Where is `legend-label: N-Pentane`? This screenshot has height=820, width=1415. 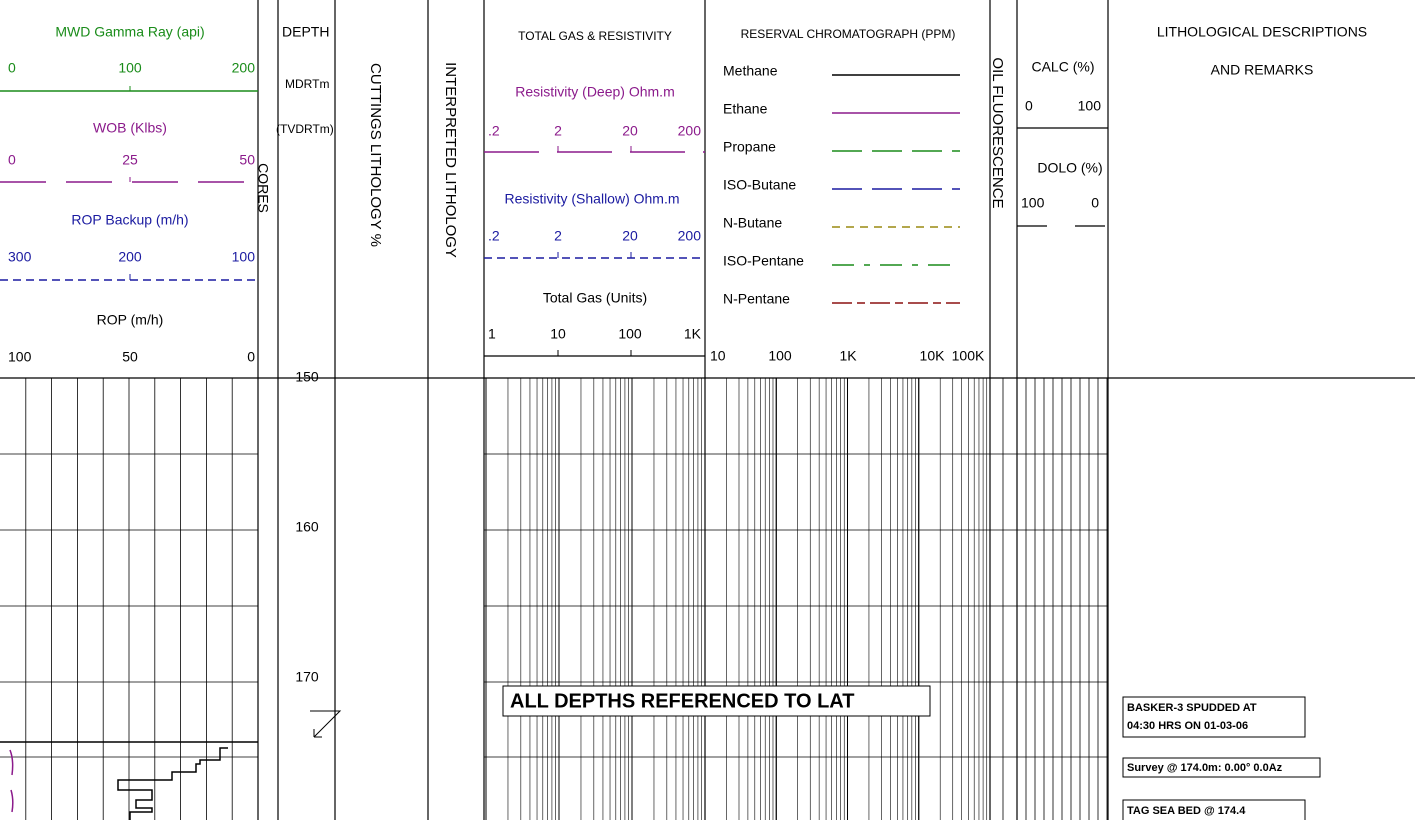 legend-label: N-Pentane is located at coordinates (756, 299).